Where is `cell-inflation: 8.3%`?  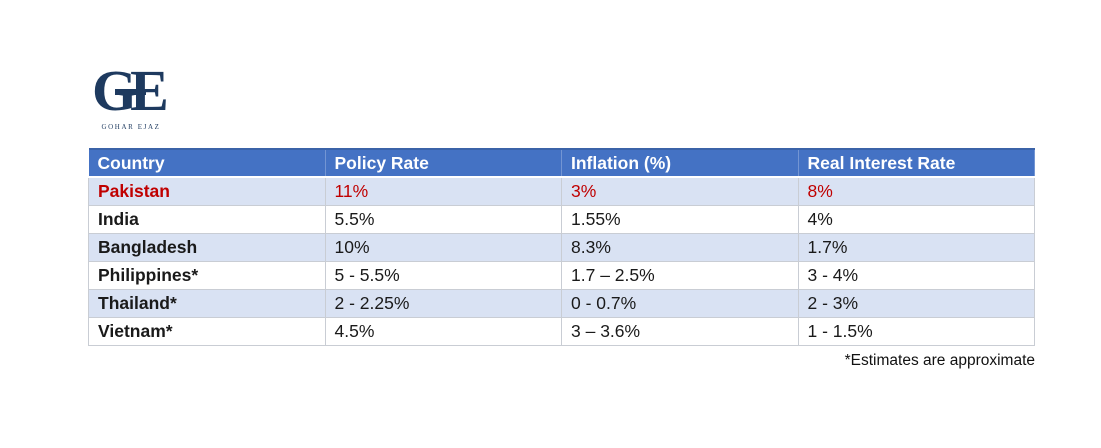 cell-inflation: 8.3% is located at coordinates (680, 247).